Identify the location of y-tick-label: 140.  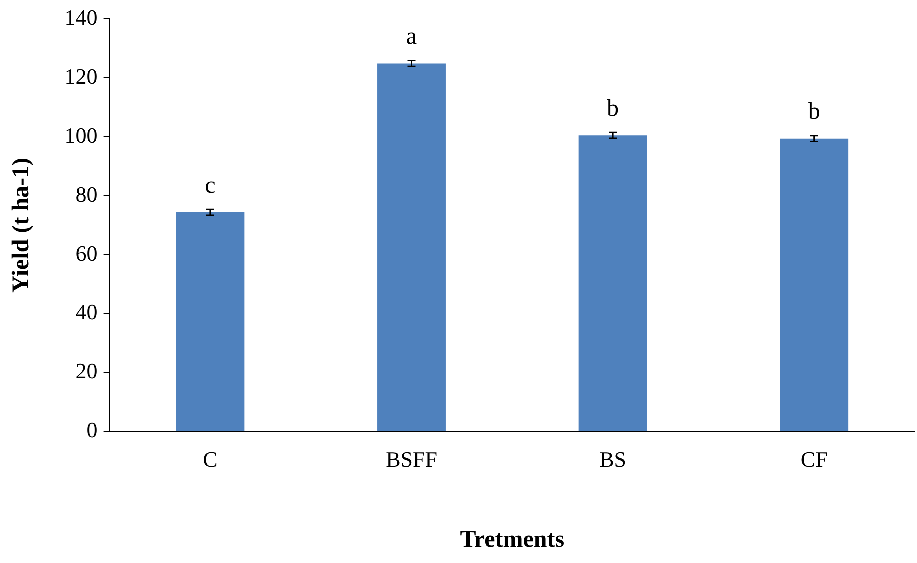
(81, 17).